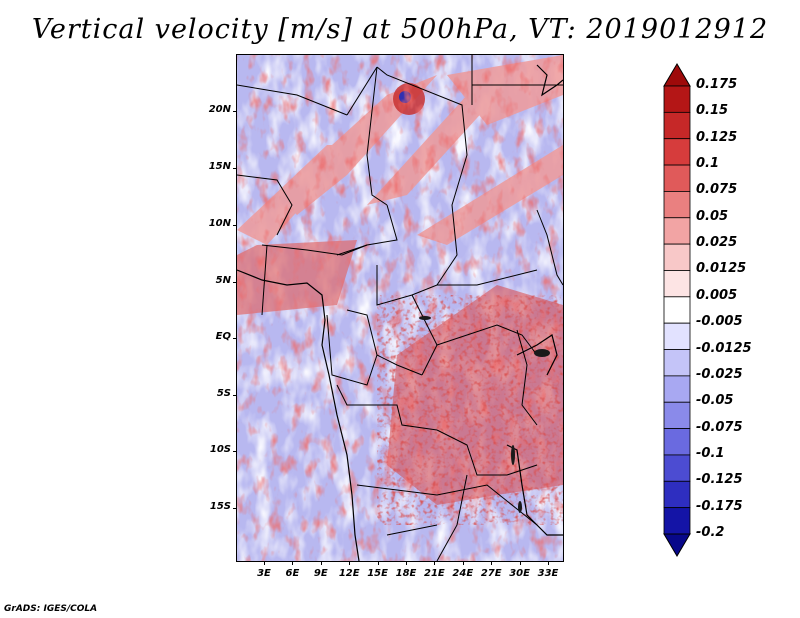 The image size is (800, 618). What do you see at coordinates (548, 573) in the screenshot?
I see `lon-label: 33E` at bounding box center [548, 573].